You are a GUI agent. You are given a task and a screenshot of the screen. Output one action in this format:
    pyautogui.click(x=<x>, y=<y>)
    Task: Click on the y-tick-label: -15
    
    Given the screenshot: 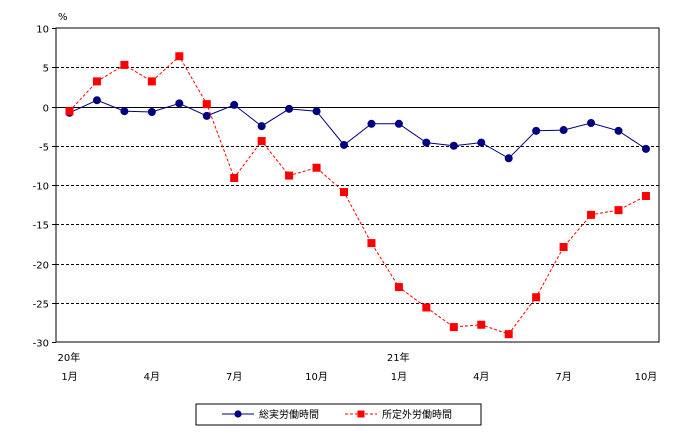 What is the action you would take?
    pyautogui.click(x=41, y=226)
    